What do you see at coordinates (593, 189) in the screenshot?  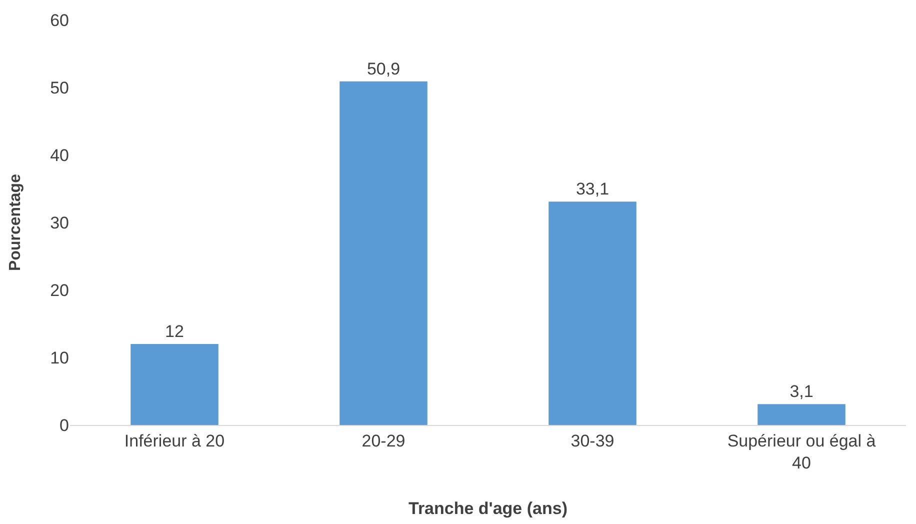 I see `data-label: 33,1` at bounding box center [593, 189].